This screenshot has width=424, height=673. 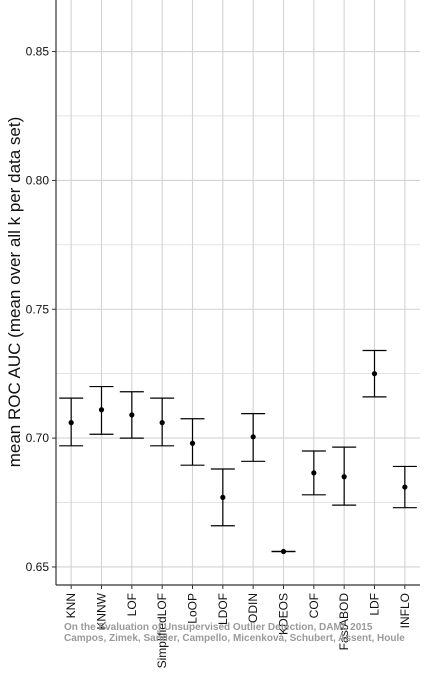 I want to click on y-tick-label: 0.80, so click(x=38, y=180).